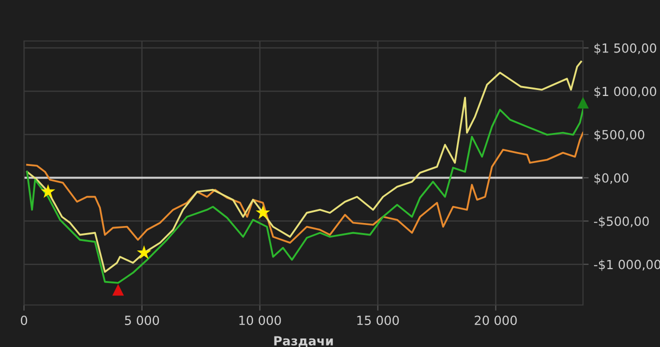  What do you see at coordinates (303, 341) in the screenshot?
I see `x-axis-title: Раздачи` at bounding box center [303, 341].